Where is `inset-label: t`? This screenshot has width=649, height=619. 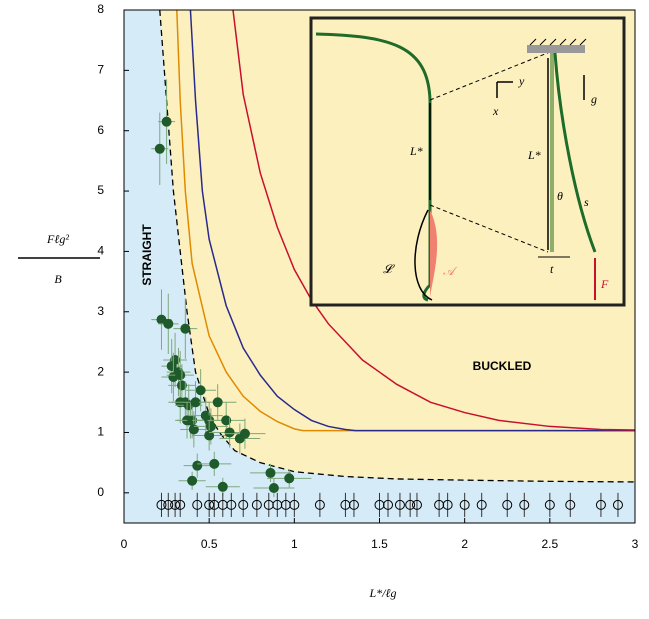
inset-label: t is located at coordinates (552, 269).